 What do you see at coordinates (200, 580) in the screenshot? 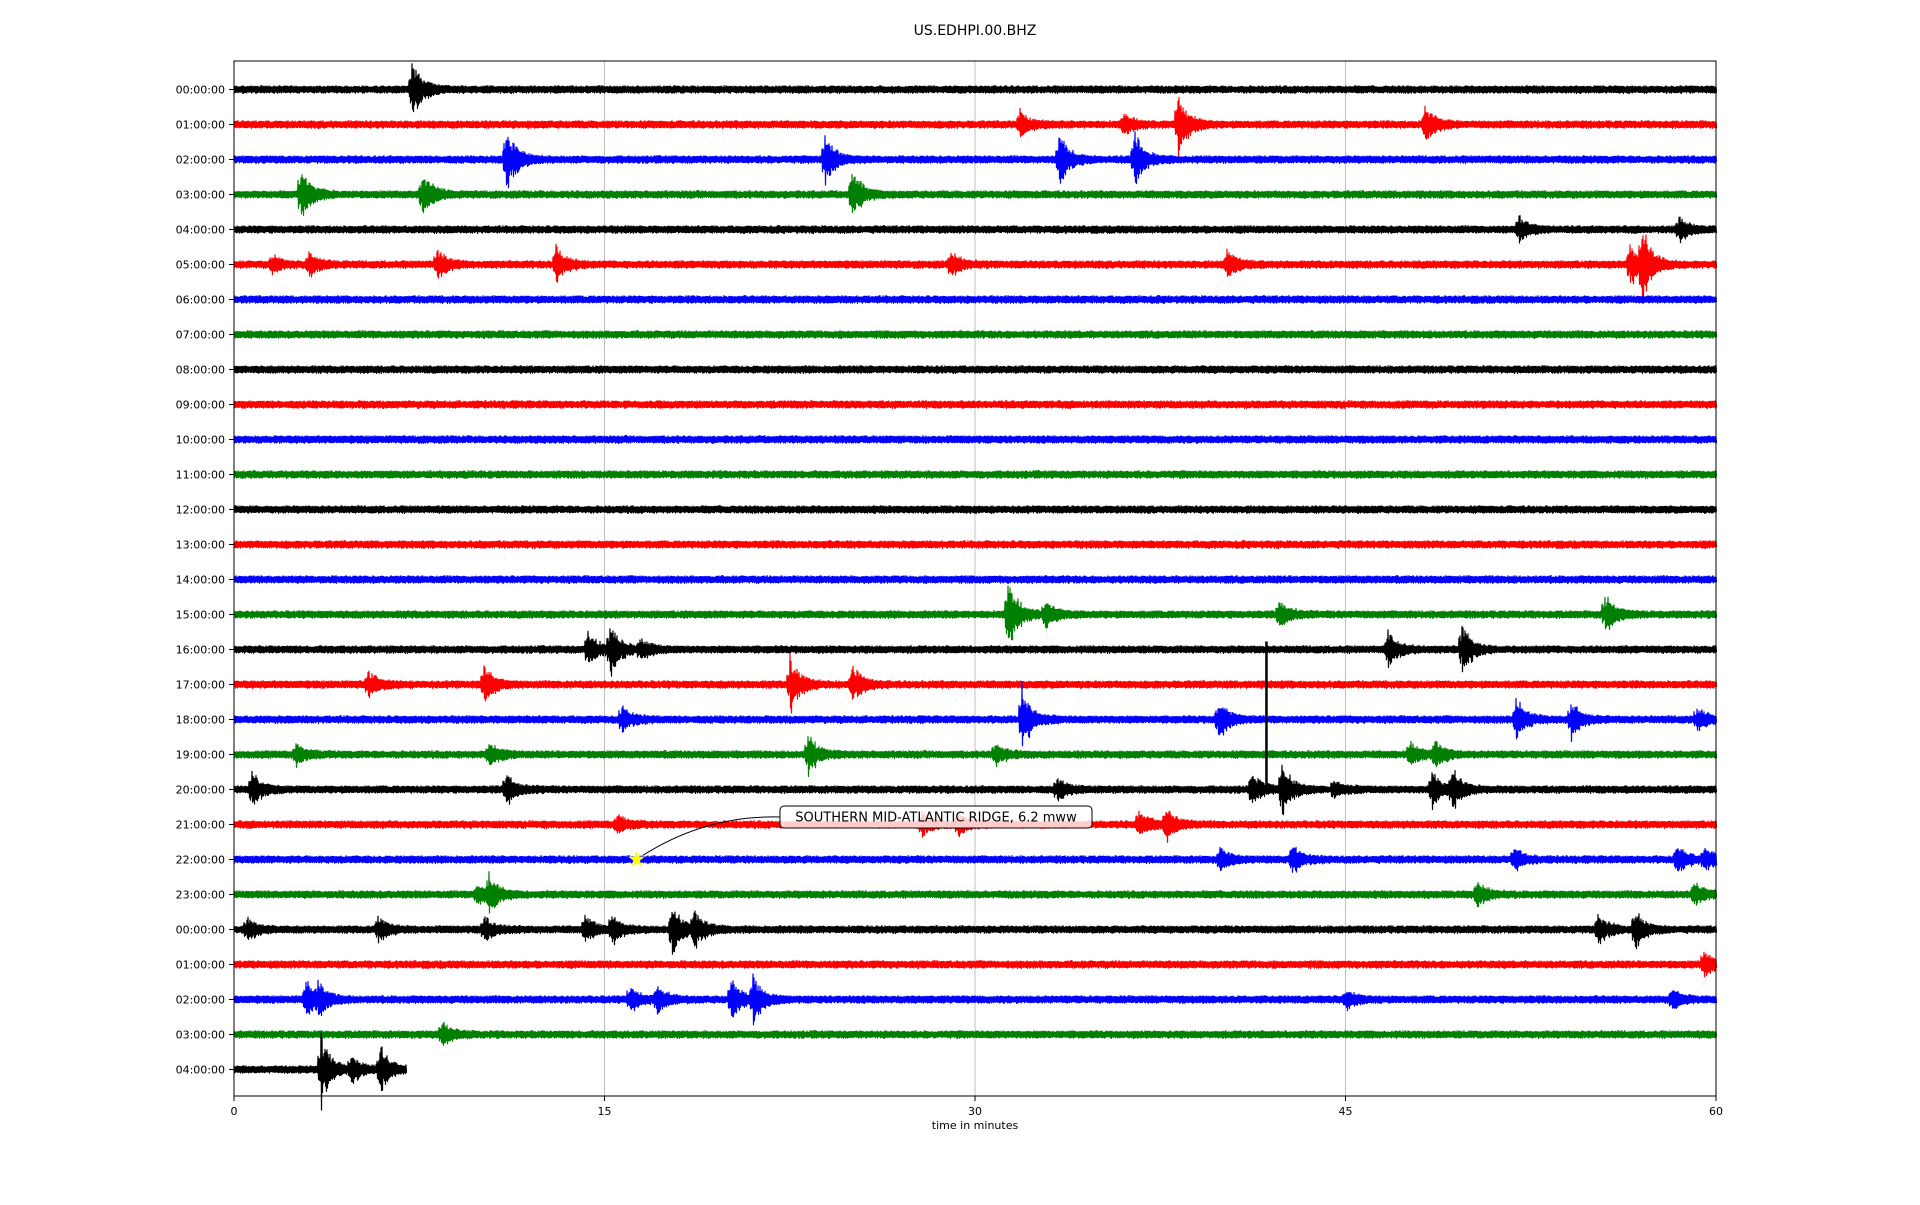
I see `y-tick-label: 14:00:00` at bounding box center [200, 580].